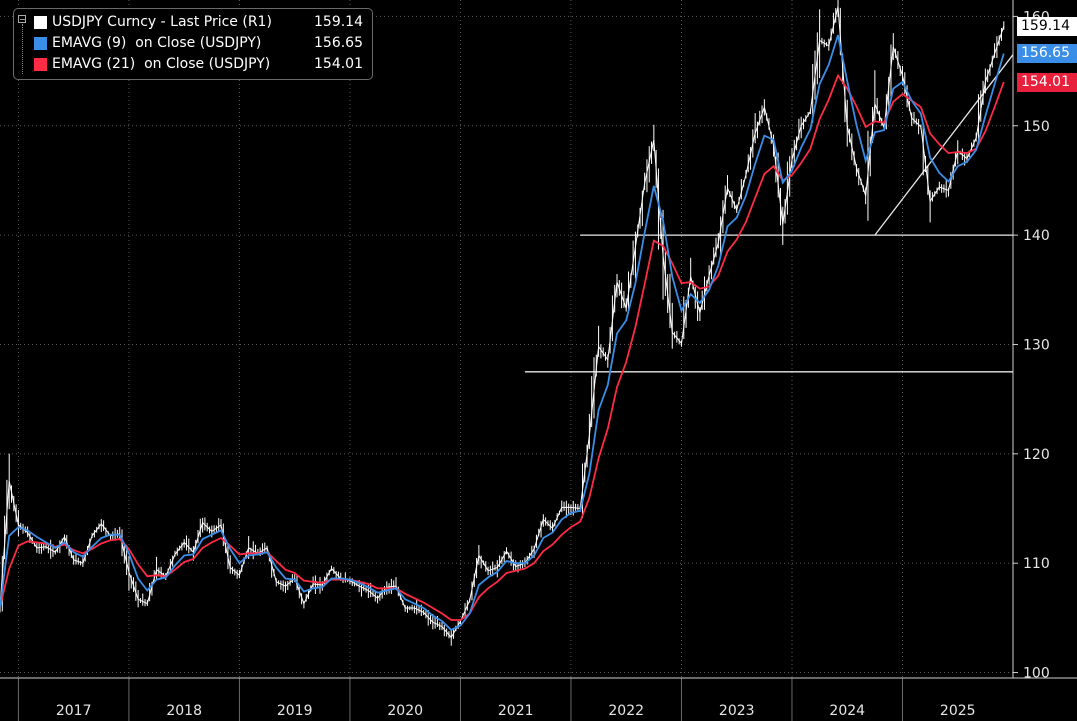  I want to click on x-tick-label: 2025, so click(958, 711).